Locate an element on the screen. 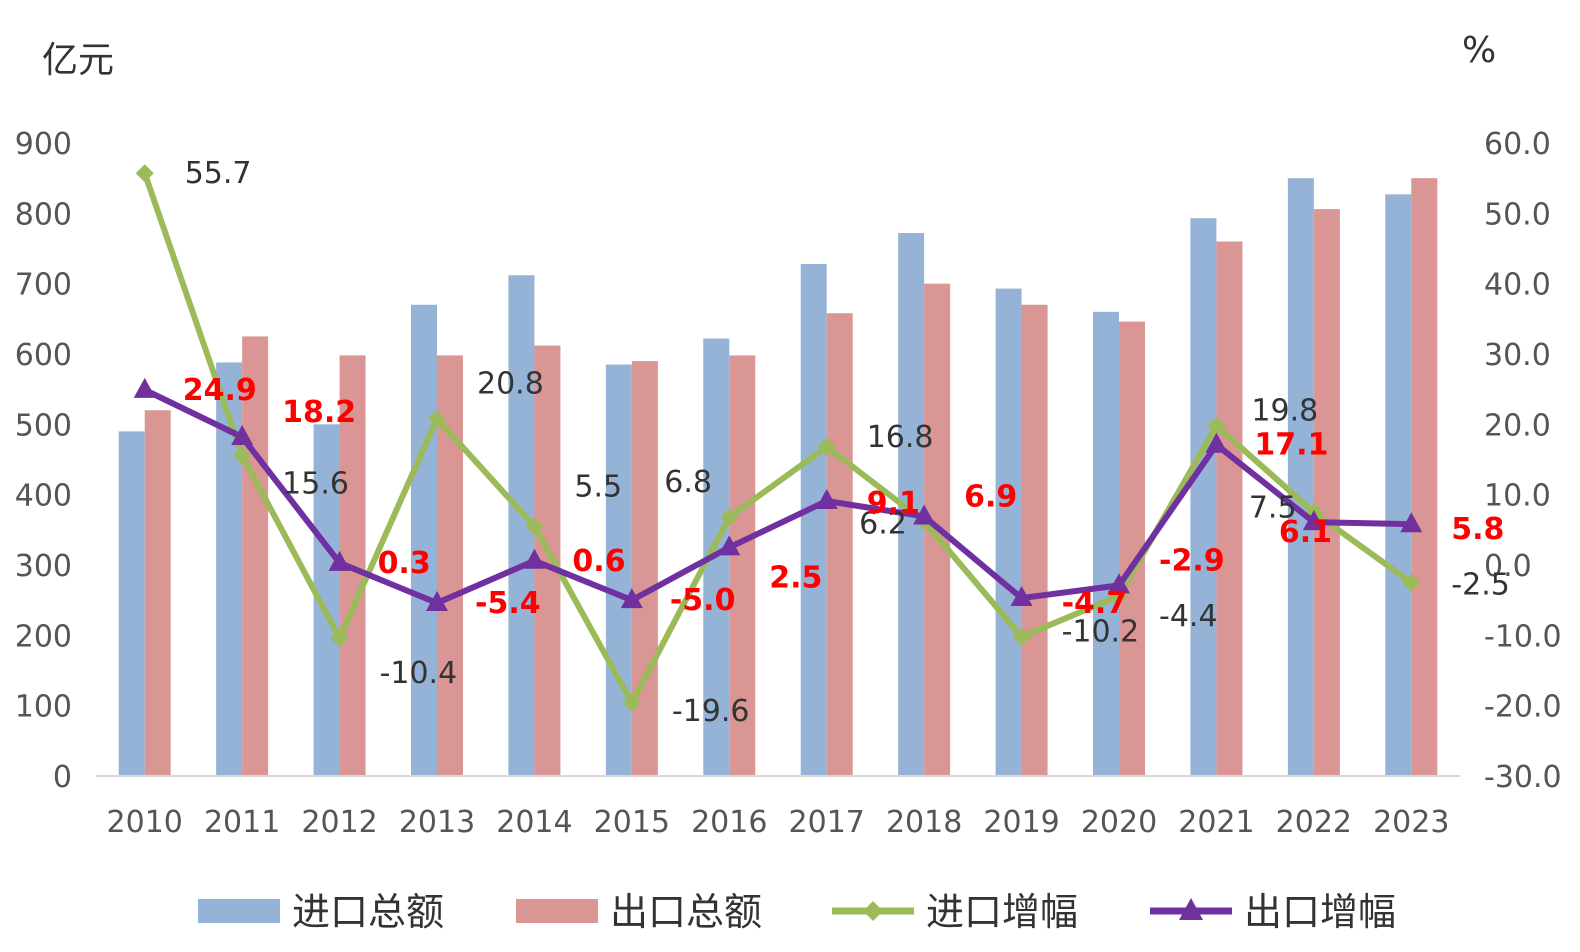 Image resolution: width=1580 pixels, height=952 pixels. import-growth-label: 15.6 is located at coordinates (315, 483).